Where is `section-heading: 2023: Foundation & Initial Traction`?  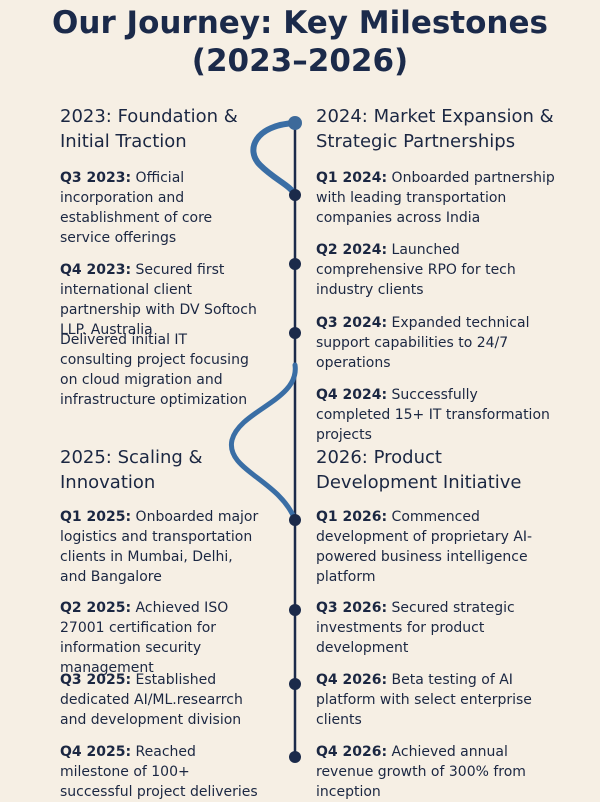
section-heading: 2023: Foundation & Initial Traction is located at coordinates (149, 129).